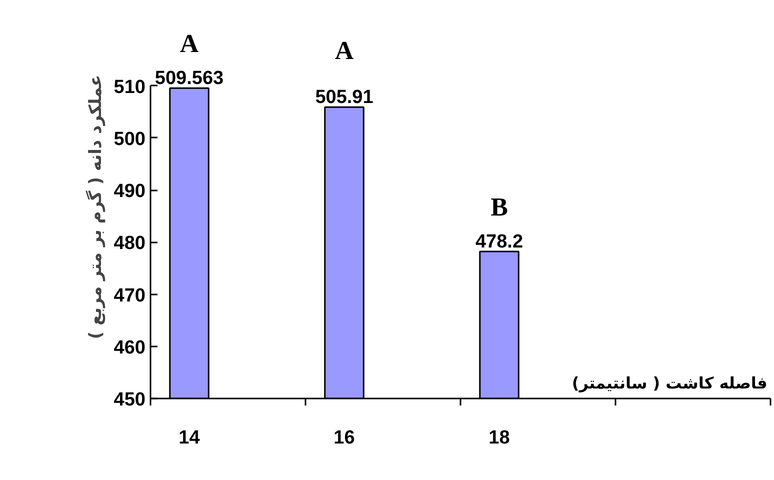 This screenshot has width=774, height=480. What do you see at coordinates (130, 243) in the screenshot?
I see `y-tick-label: 480` at bounding box center [130, 243].